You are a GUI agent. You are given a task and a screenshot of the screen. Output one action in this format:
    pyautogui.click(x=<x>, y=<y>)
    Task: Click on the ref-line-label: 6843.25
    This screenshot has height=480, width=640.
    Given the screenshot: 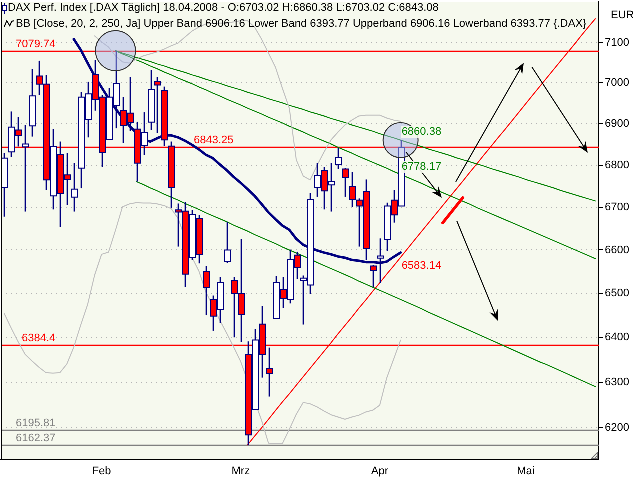 What is the action you would take?
    pyautogui.click(x=214, y=140)
    